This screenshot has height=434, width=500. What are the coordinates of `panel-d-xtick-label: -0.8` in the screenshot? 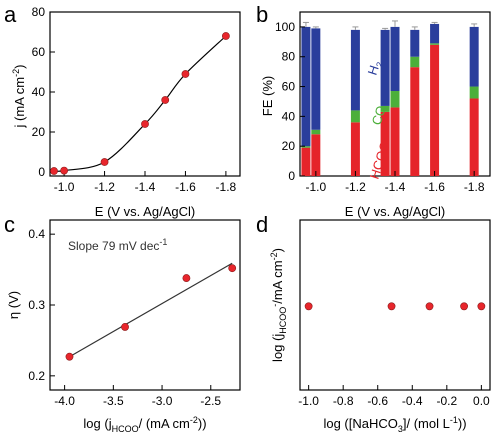 It's located at (343, 401).